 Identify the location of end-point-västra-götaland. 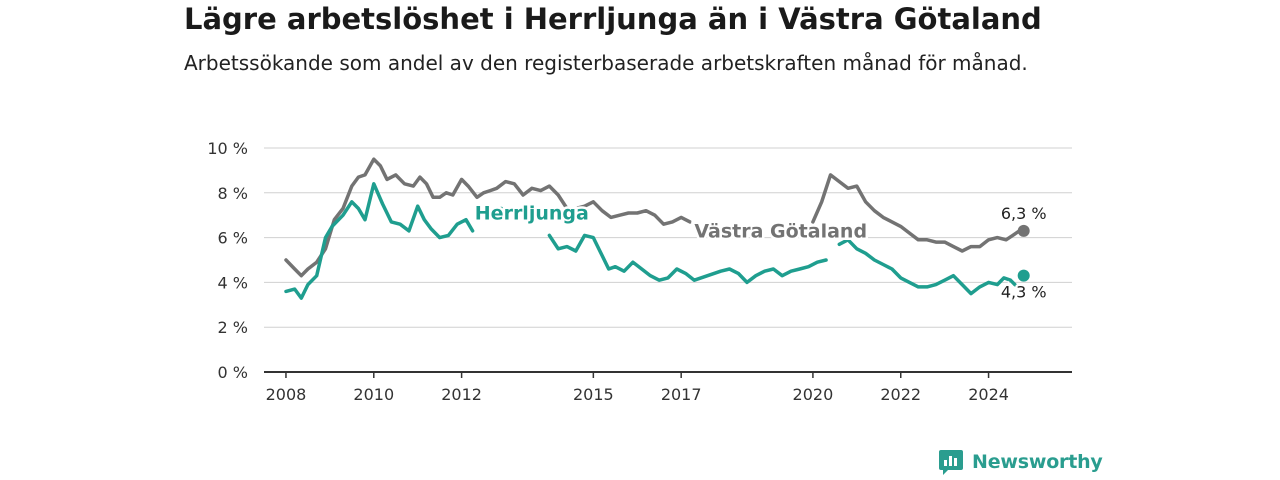
(1023, 230).